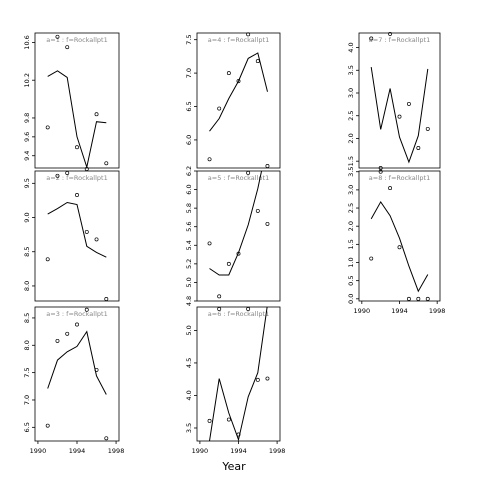  I want to click on y-tick-label: 5.6, so click(189, 227).